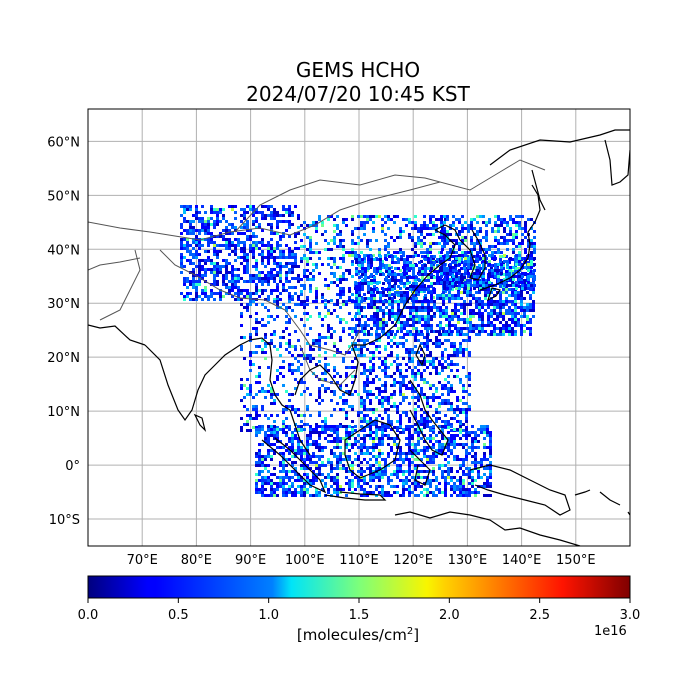  Describe the element at coordinates (114, 264) in the screenshot. I see `border-afghan` at that location.